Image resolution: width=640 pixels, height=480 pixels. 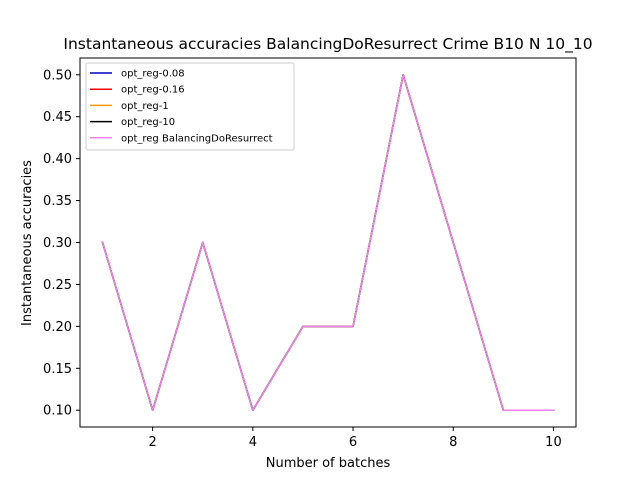 What do you see at coordinates (353, 442) in the screenshot?
I see `x-tick-label: 6` at bounding box center [353, 442].